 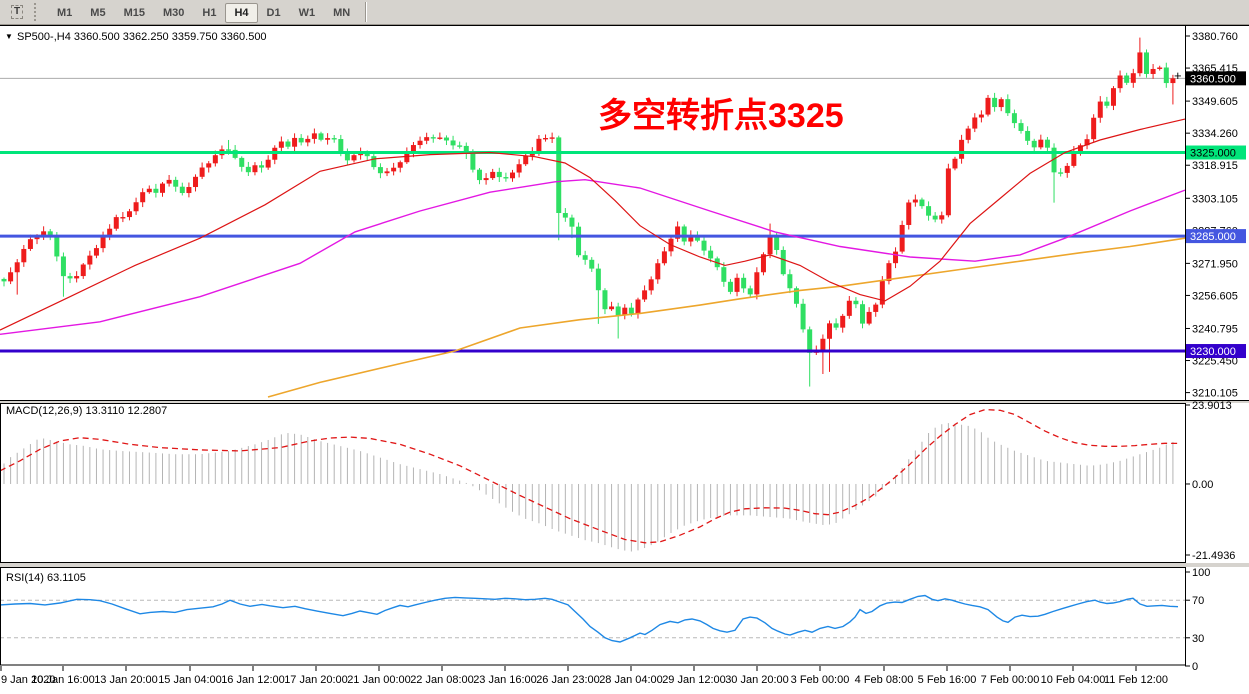 I want to click on time-axis-label: 11 Feb 12:00, so click(x=1136, y=680).